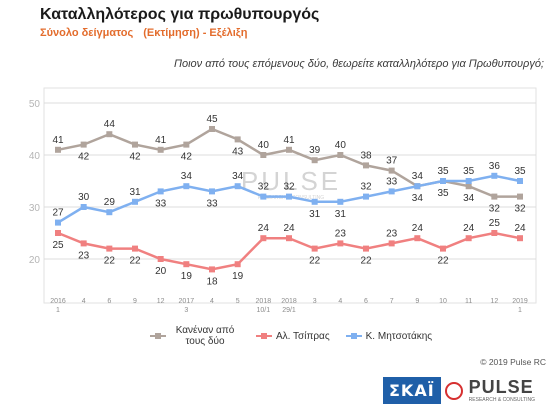 This screenshot has width=558, height=417. Describe the element at coordinates (58, 213) in the screenshot. I see `data-label: 27` at that location.